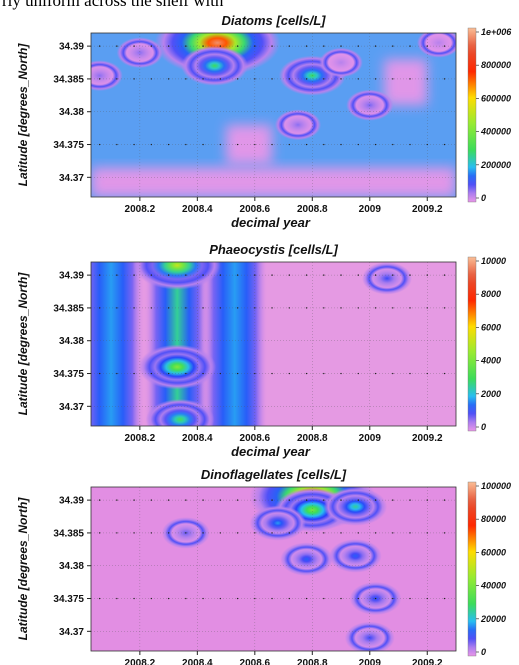 This screenshot has height=665, width=519. I want to click on y-tick-label: 34.385, so click(68, 79).